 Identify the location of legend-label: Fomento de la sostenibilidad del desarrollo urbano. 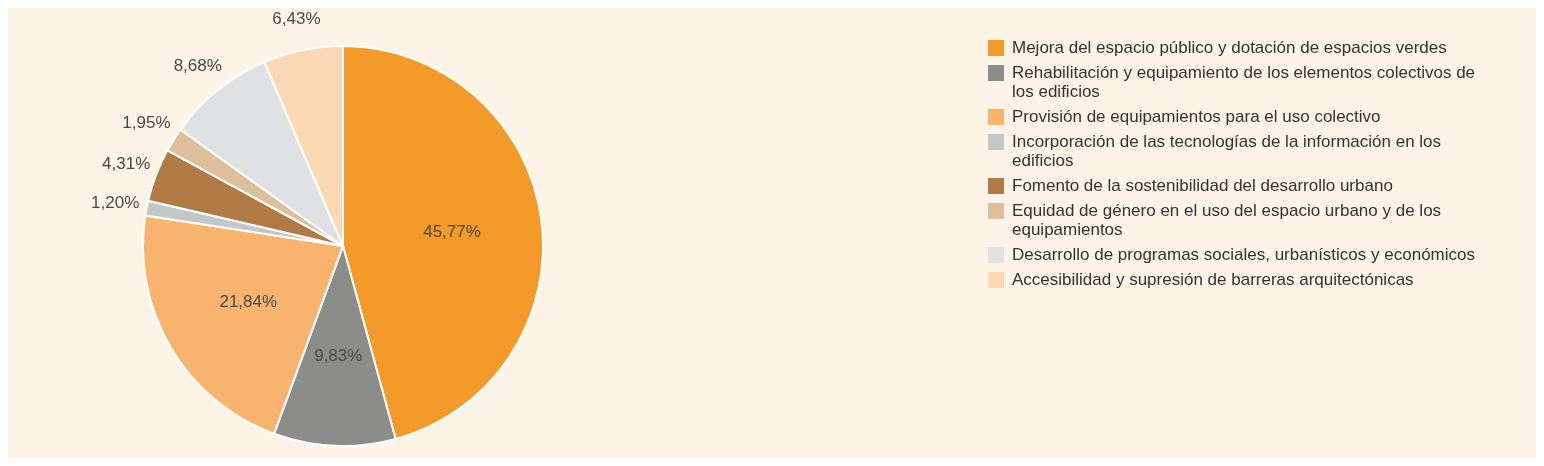
(1202, 185).